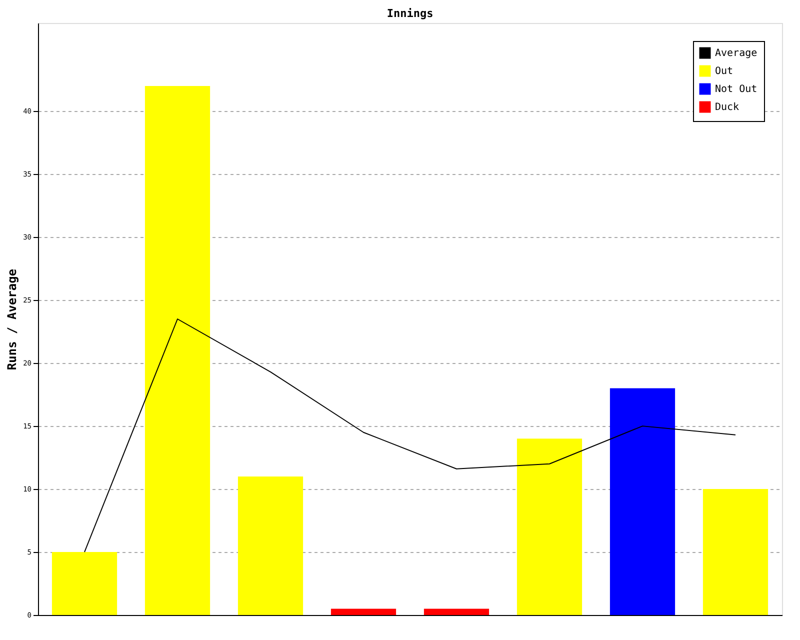 The width and height of the screenshot is (800, 640). I want to click on chart-title: Innings, so click(410, 13).